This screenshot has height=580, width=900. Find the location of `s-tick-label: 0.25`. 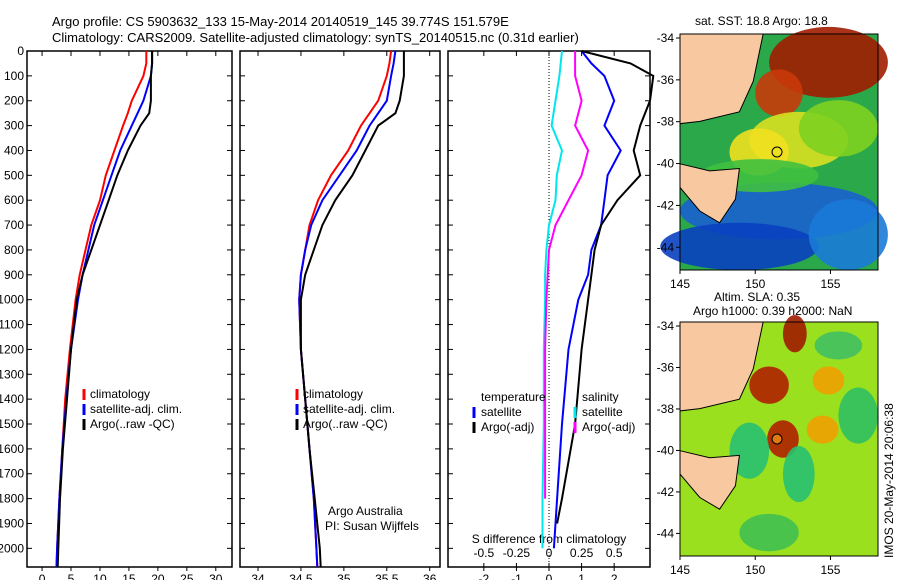

s-tick-label: 0.25 is located at coordinates (582, 553).